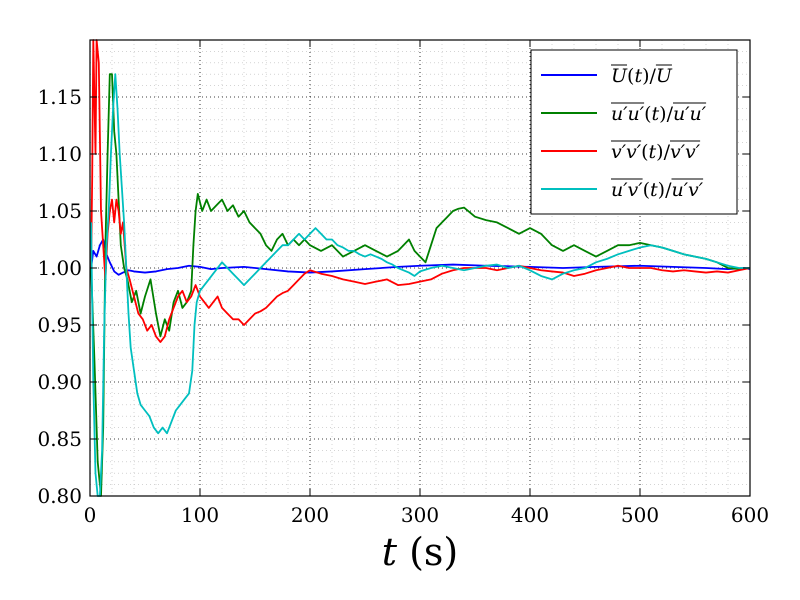  Describe the element at coordinates (420, 515) in the screenshot. I see `x-tick-label: 300` at that location.